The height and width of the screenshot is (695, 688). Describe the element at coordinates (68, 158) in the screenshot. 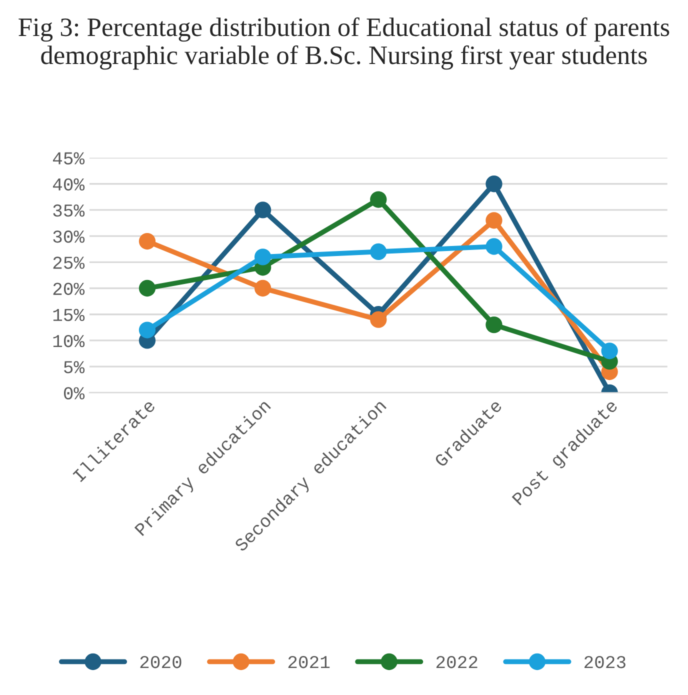

I see `y-tick-label: 45%` at that location.